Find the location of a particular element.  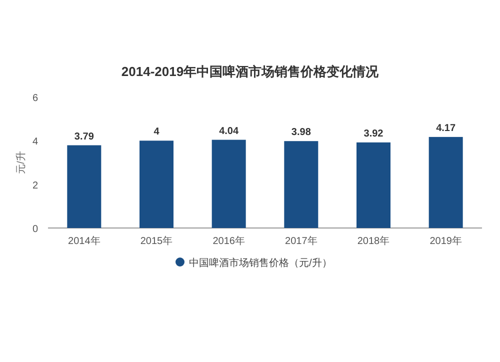

data-label: 3.98 is located at coordinates (301, 132).